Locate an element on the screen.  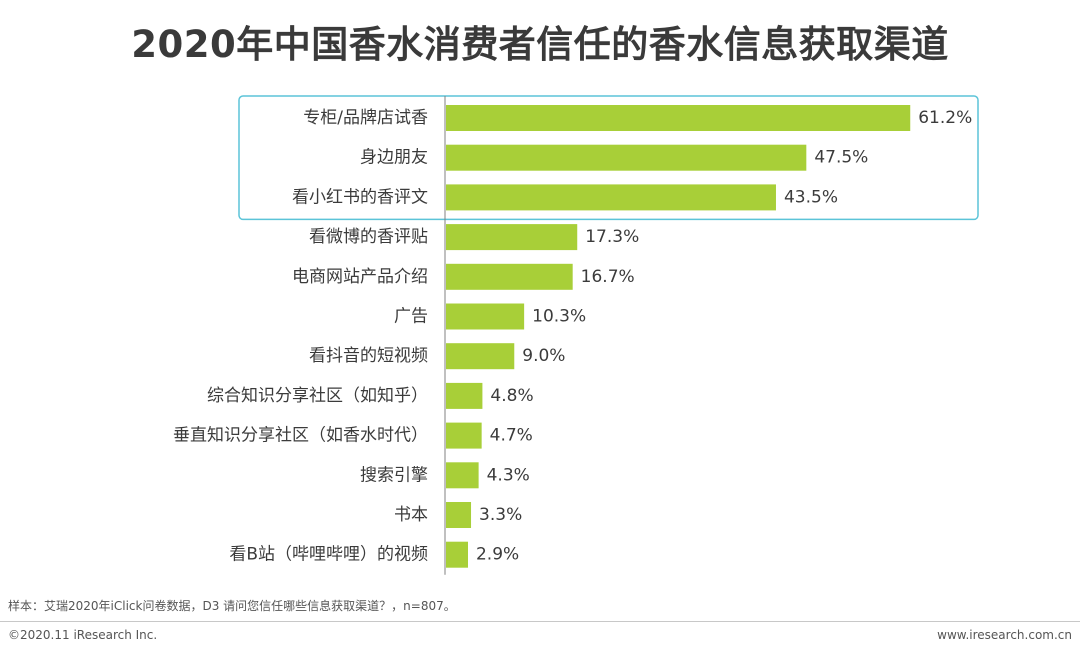
category-label: 身边朋友 is located at coordinates (394, 158).